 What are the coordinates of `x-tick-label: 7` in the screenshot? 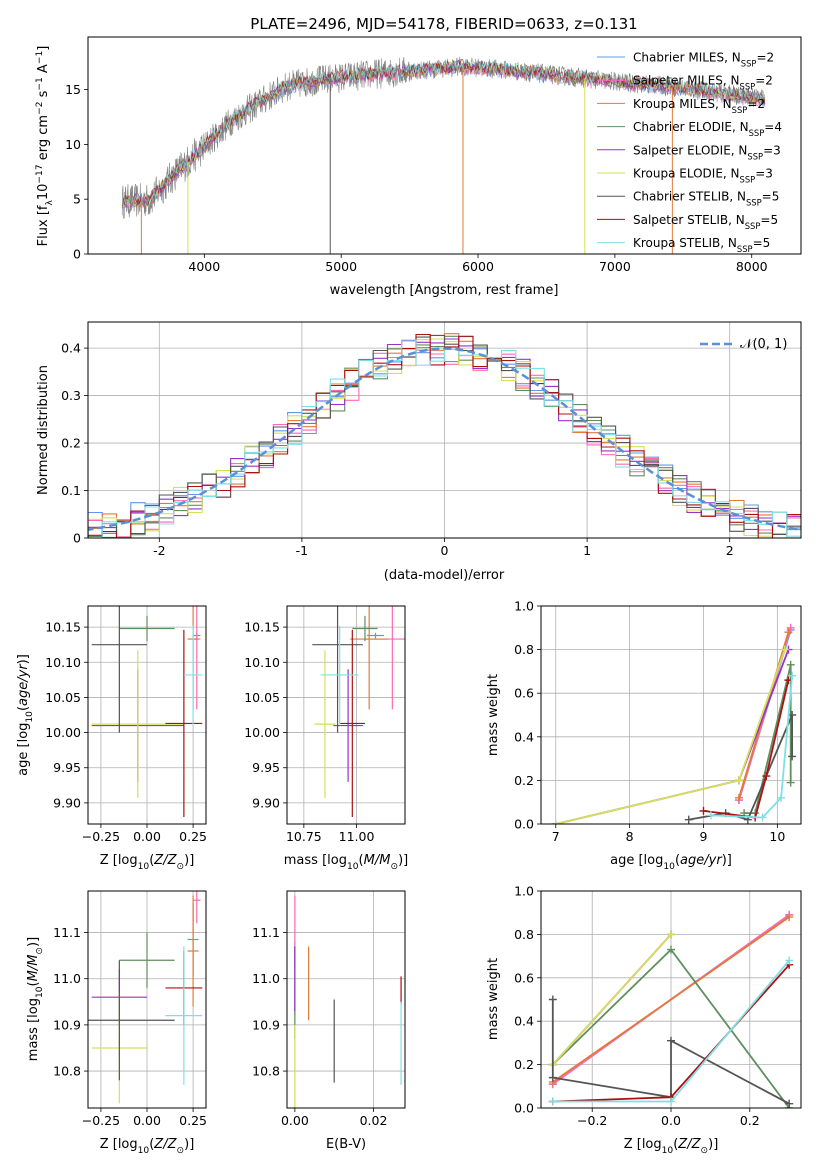 It's located at (556, 836).